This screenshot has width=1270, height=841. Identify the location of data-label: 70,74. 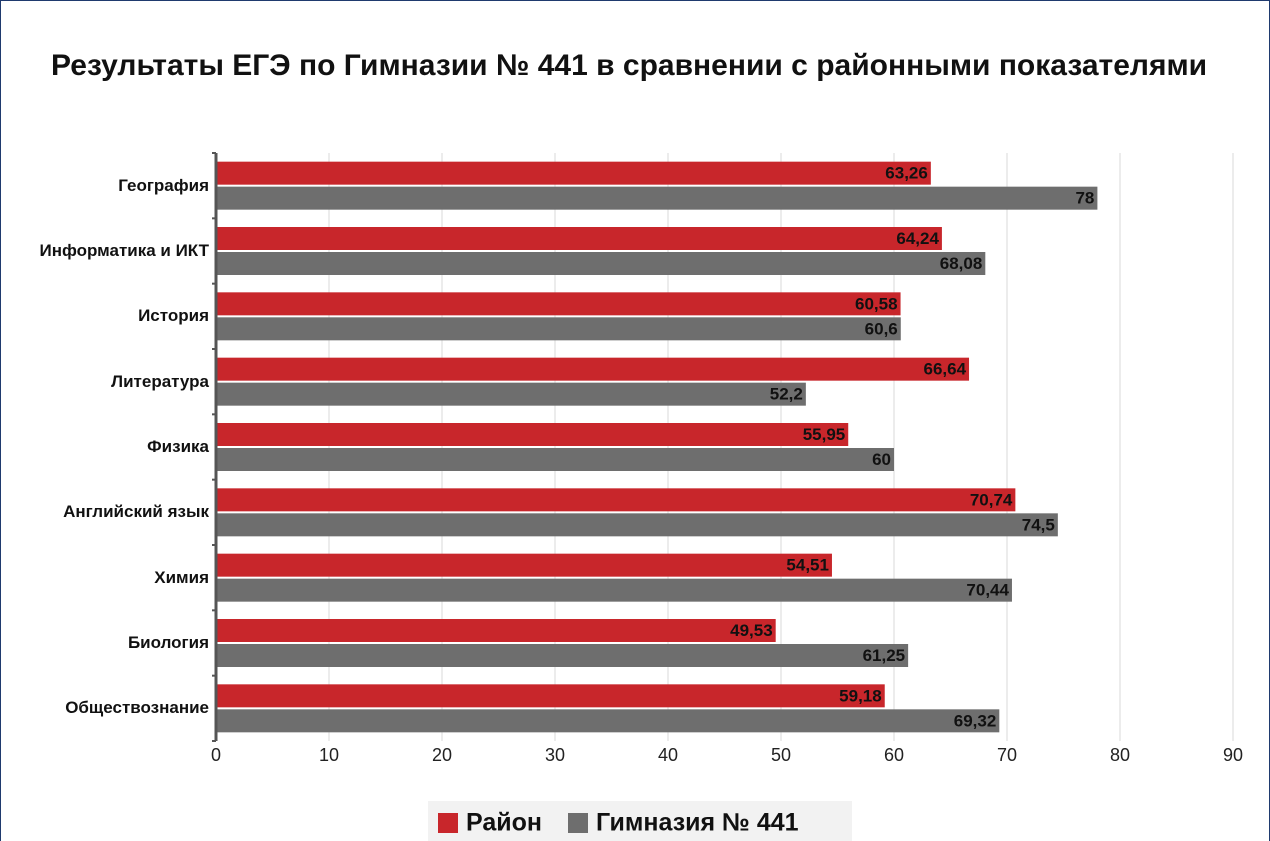
(991, 499).